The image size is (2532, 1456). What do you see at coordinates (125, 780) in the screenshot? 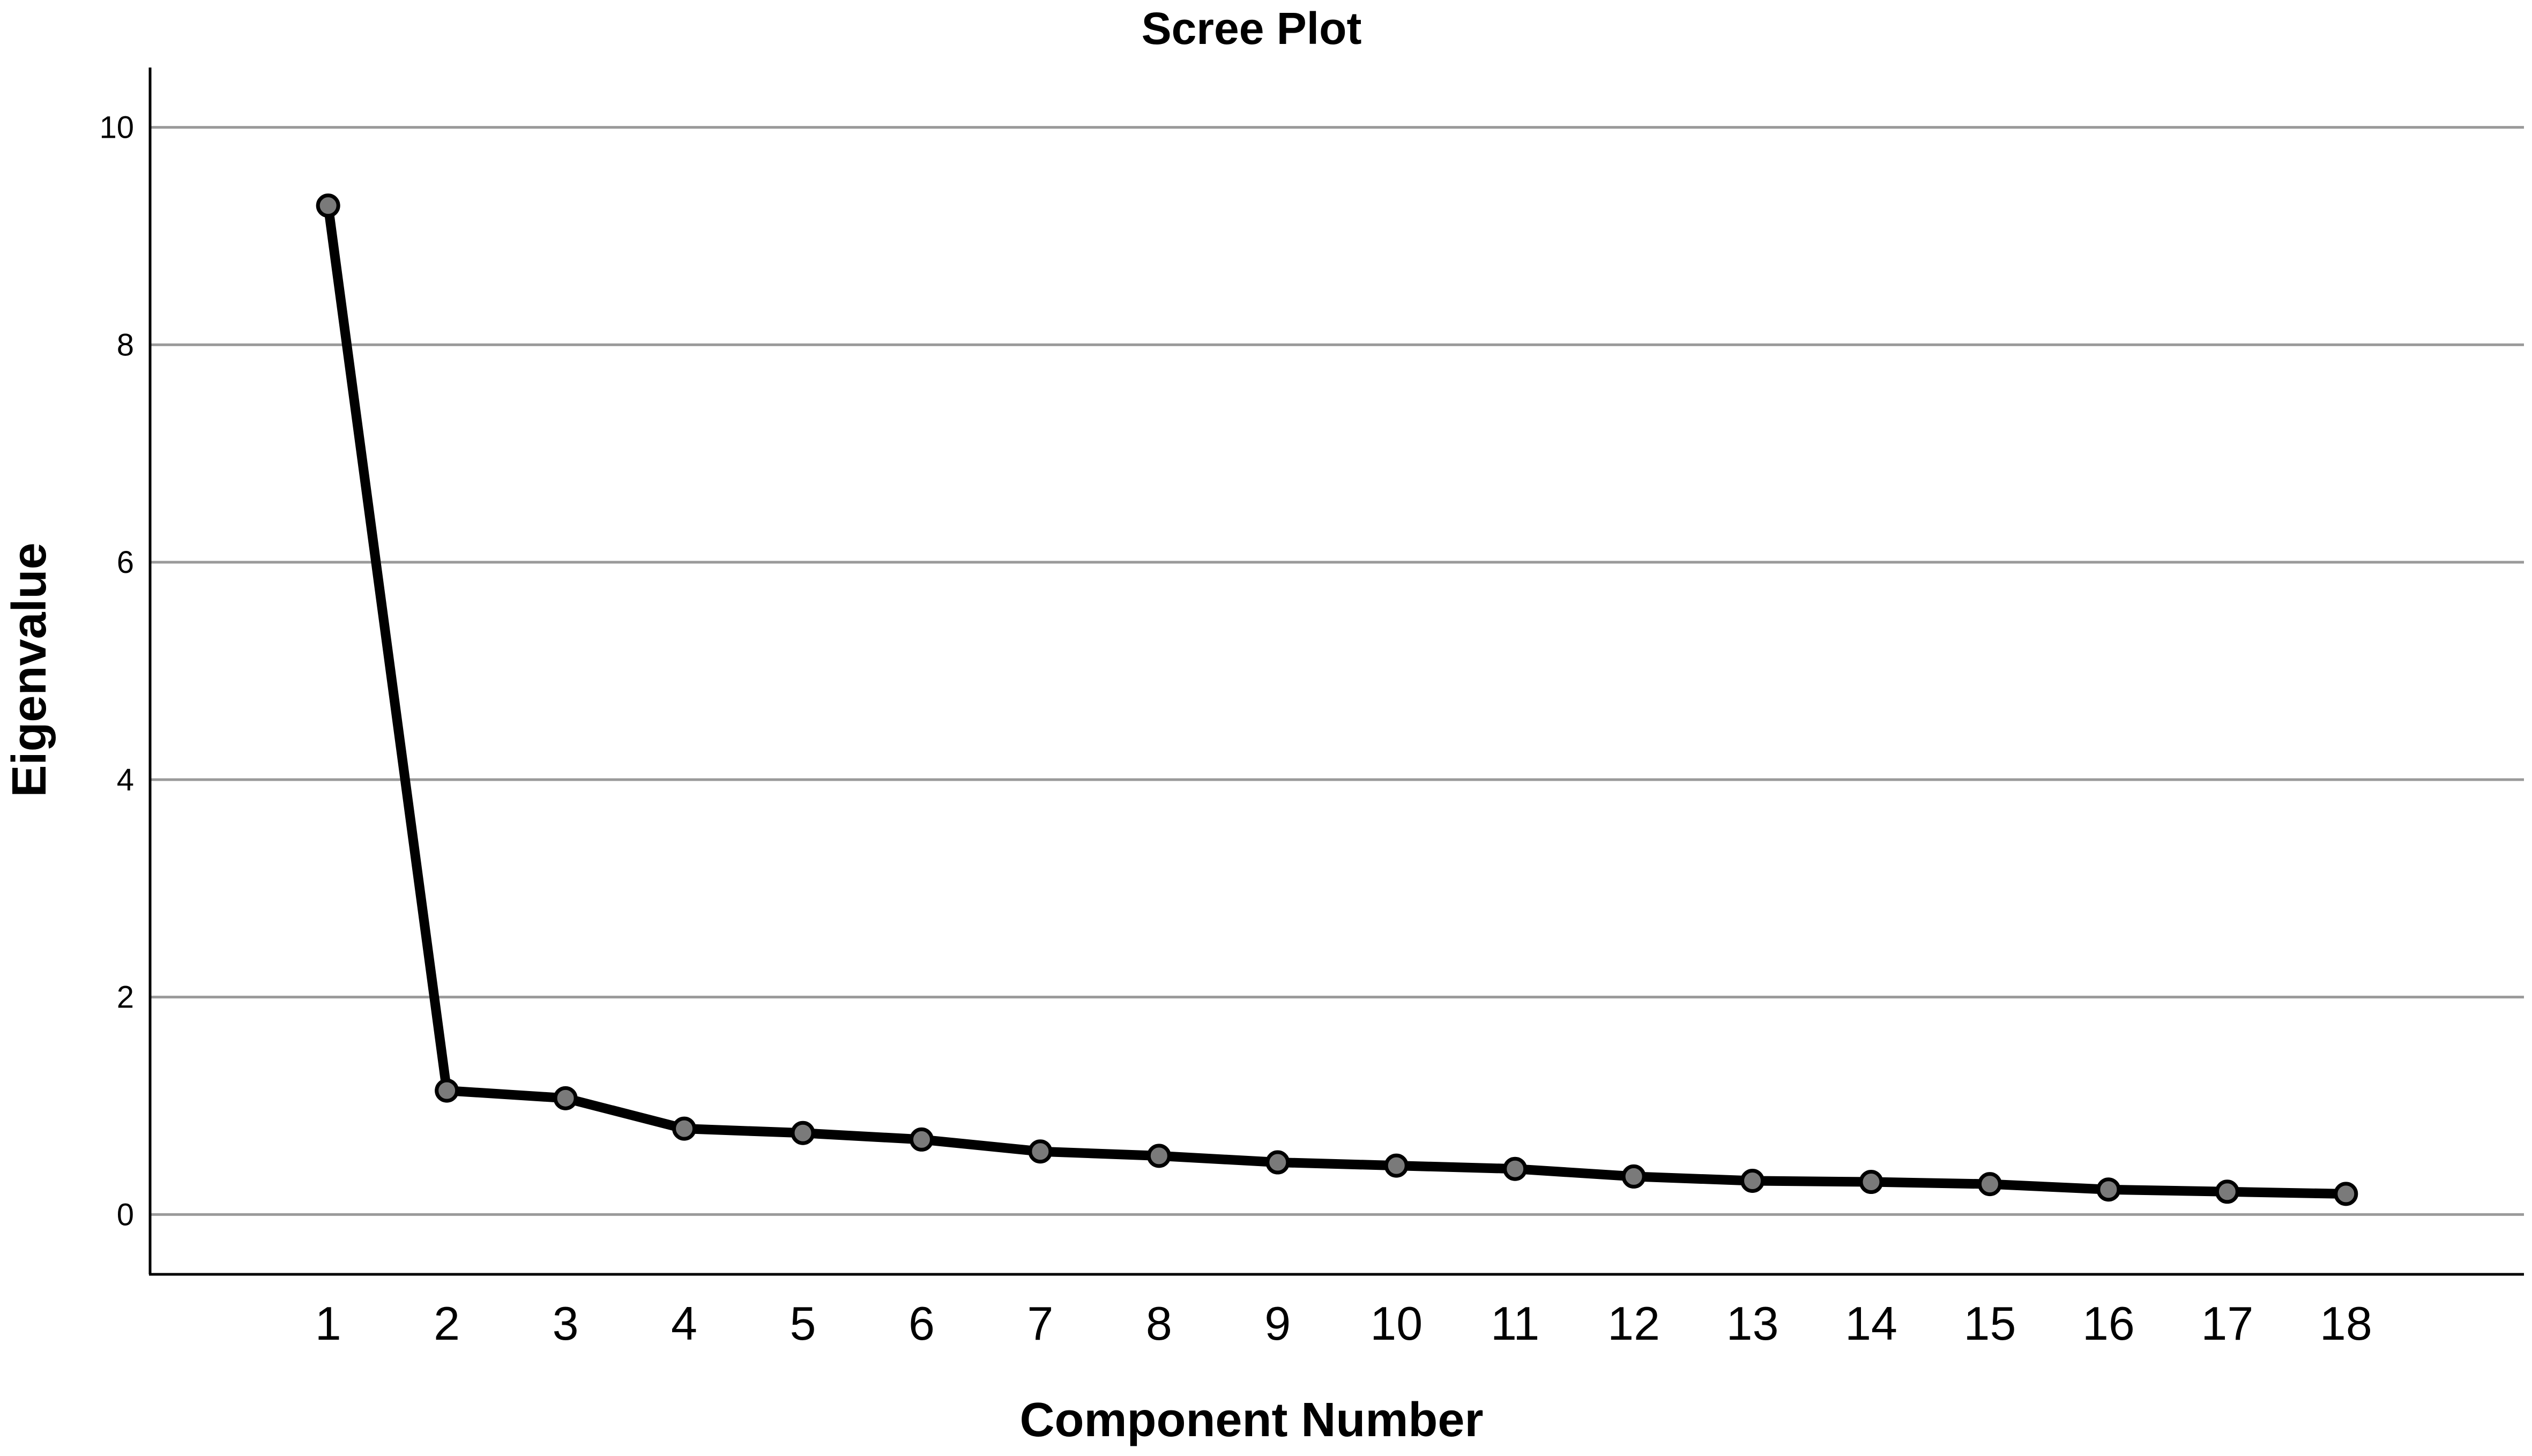
I see `y-tick-label: 4` at bounding box center [125, 780].